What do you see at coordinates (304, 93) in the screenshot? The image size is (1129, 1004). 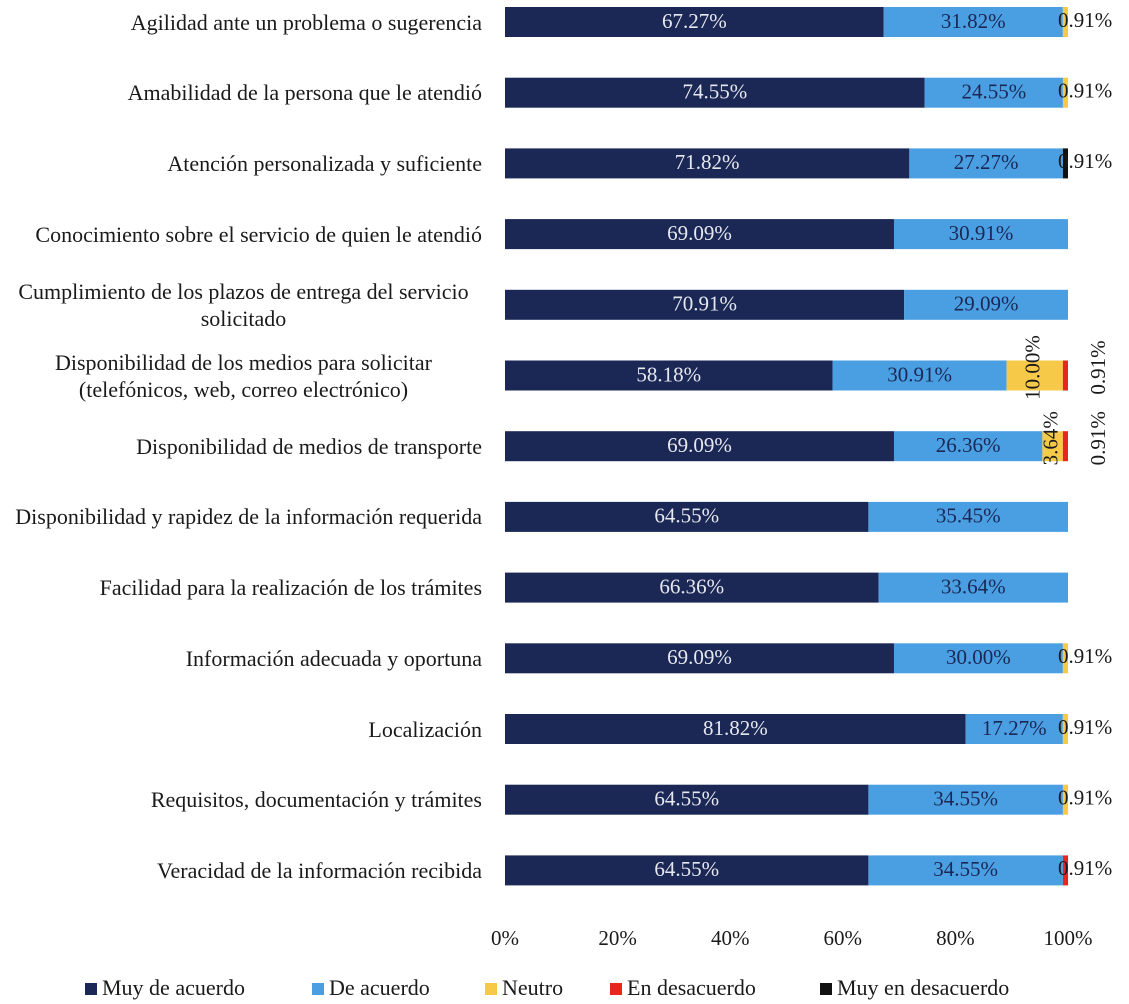 I see `category-text: Amabilidad de la persona que le atendió` at bounding box center [304, 93].